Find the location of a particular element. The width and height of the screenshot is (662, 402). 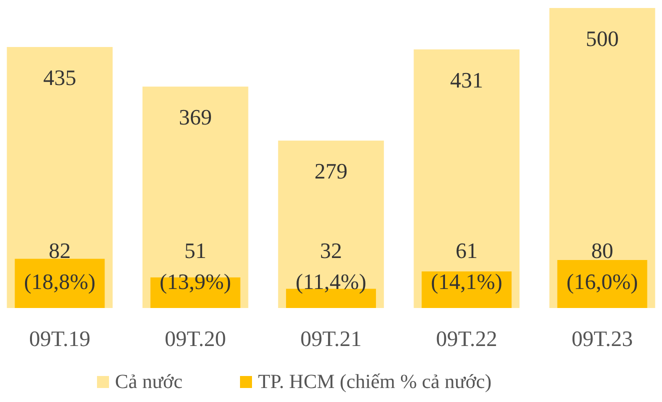

legend-label: TP. HCM (chiếm % cả nước) is located at coordinates (375, 382).